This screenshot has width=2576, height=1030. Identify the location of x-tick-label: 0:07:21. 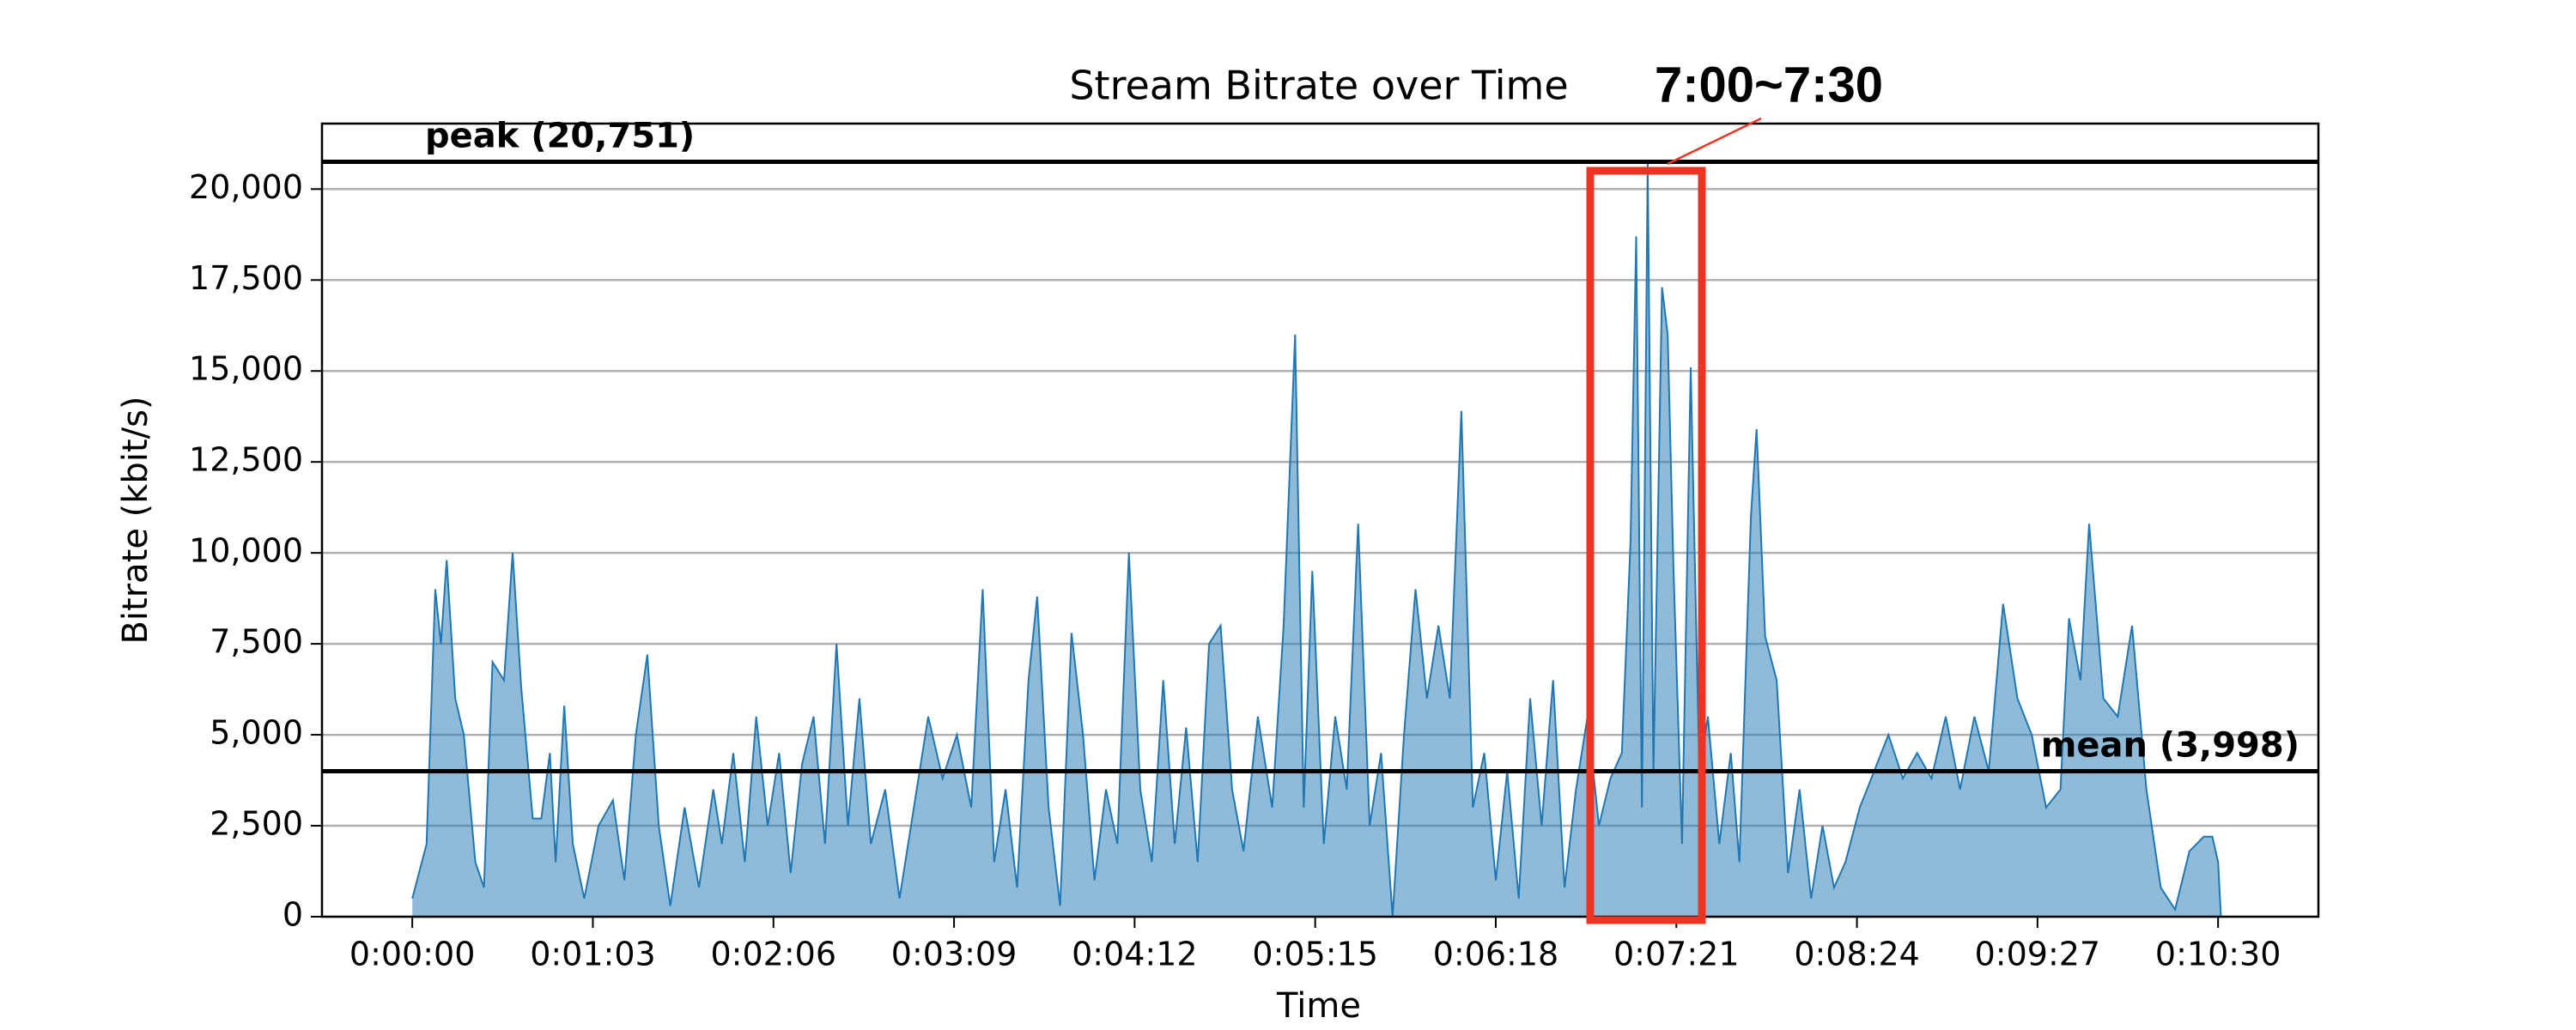
(1676, 954).